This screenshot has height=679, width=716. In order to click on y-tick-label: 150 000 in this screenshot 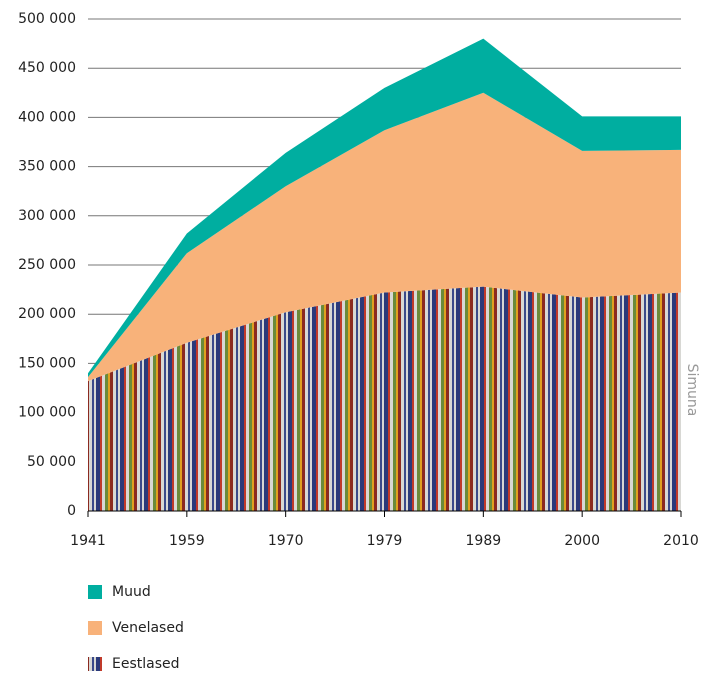, I will do `click(47, 363)`.